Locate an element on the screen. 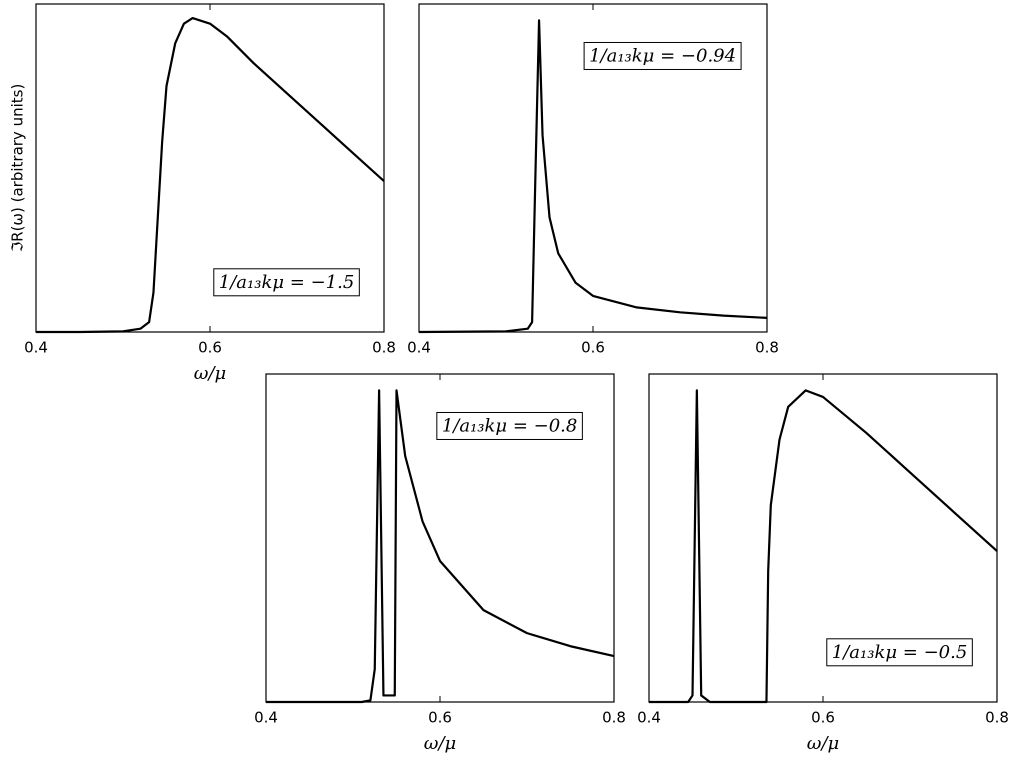 This screenshot has width=1024, height=768. annotation-text: 1/a₁₃kμ = −0.5 is located at coordinates (900, 652).